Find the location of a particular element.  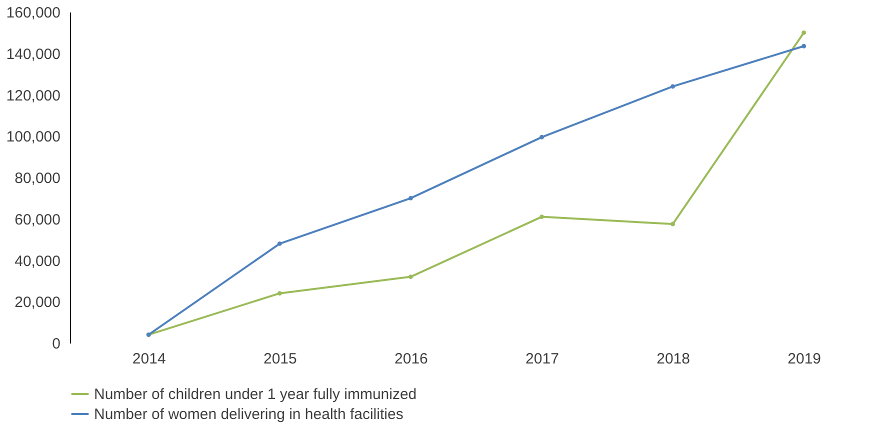

y-tick-label: 100,000 is located at coordinates (33, 137).